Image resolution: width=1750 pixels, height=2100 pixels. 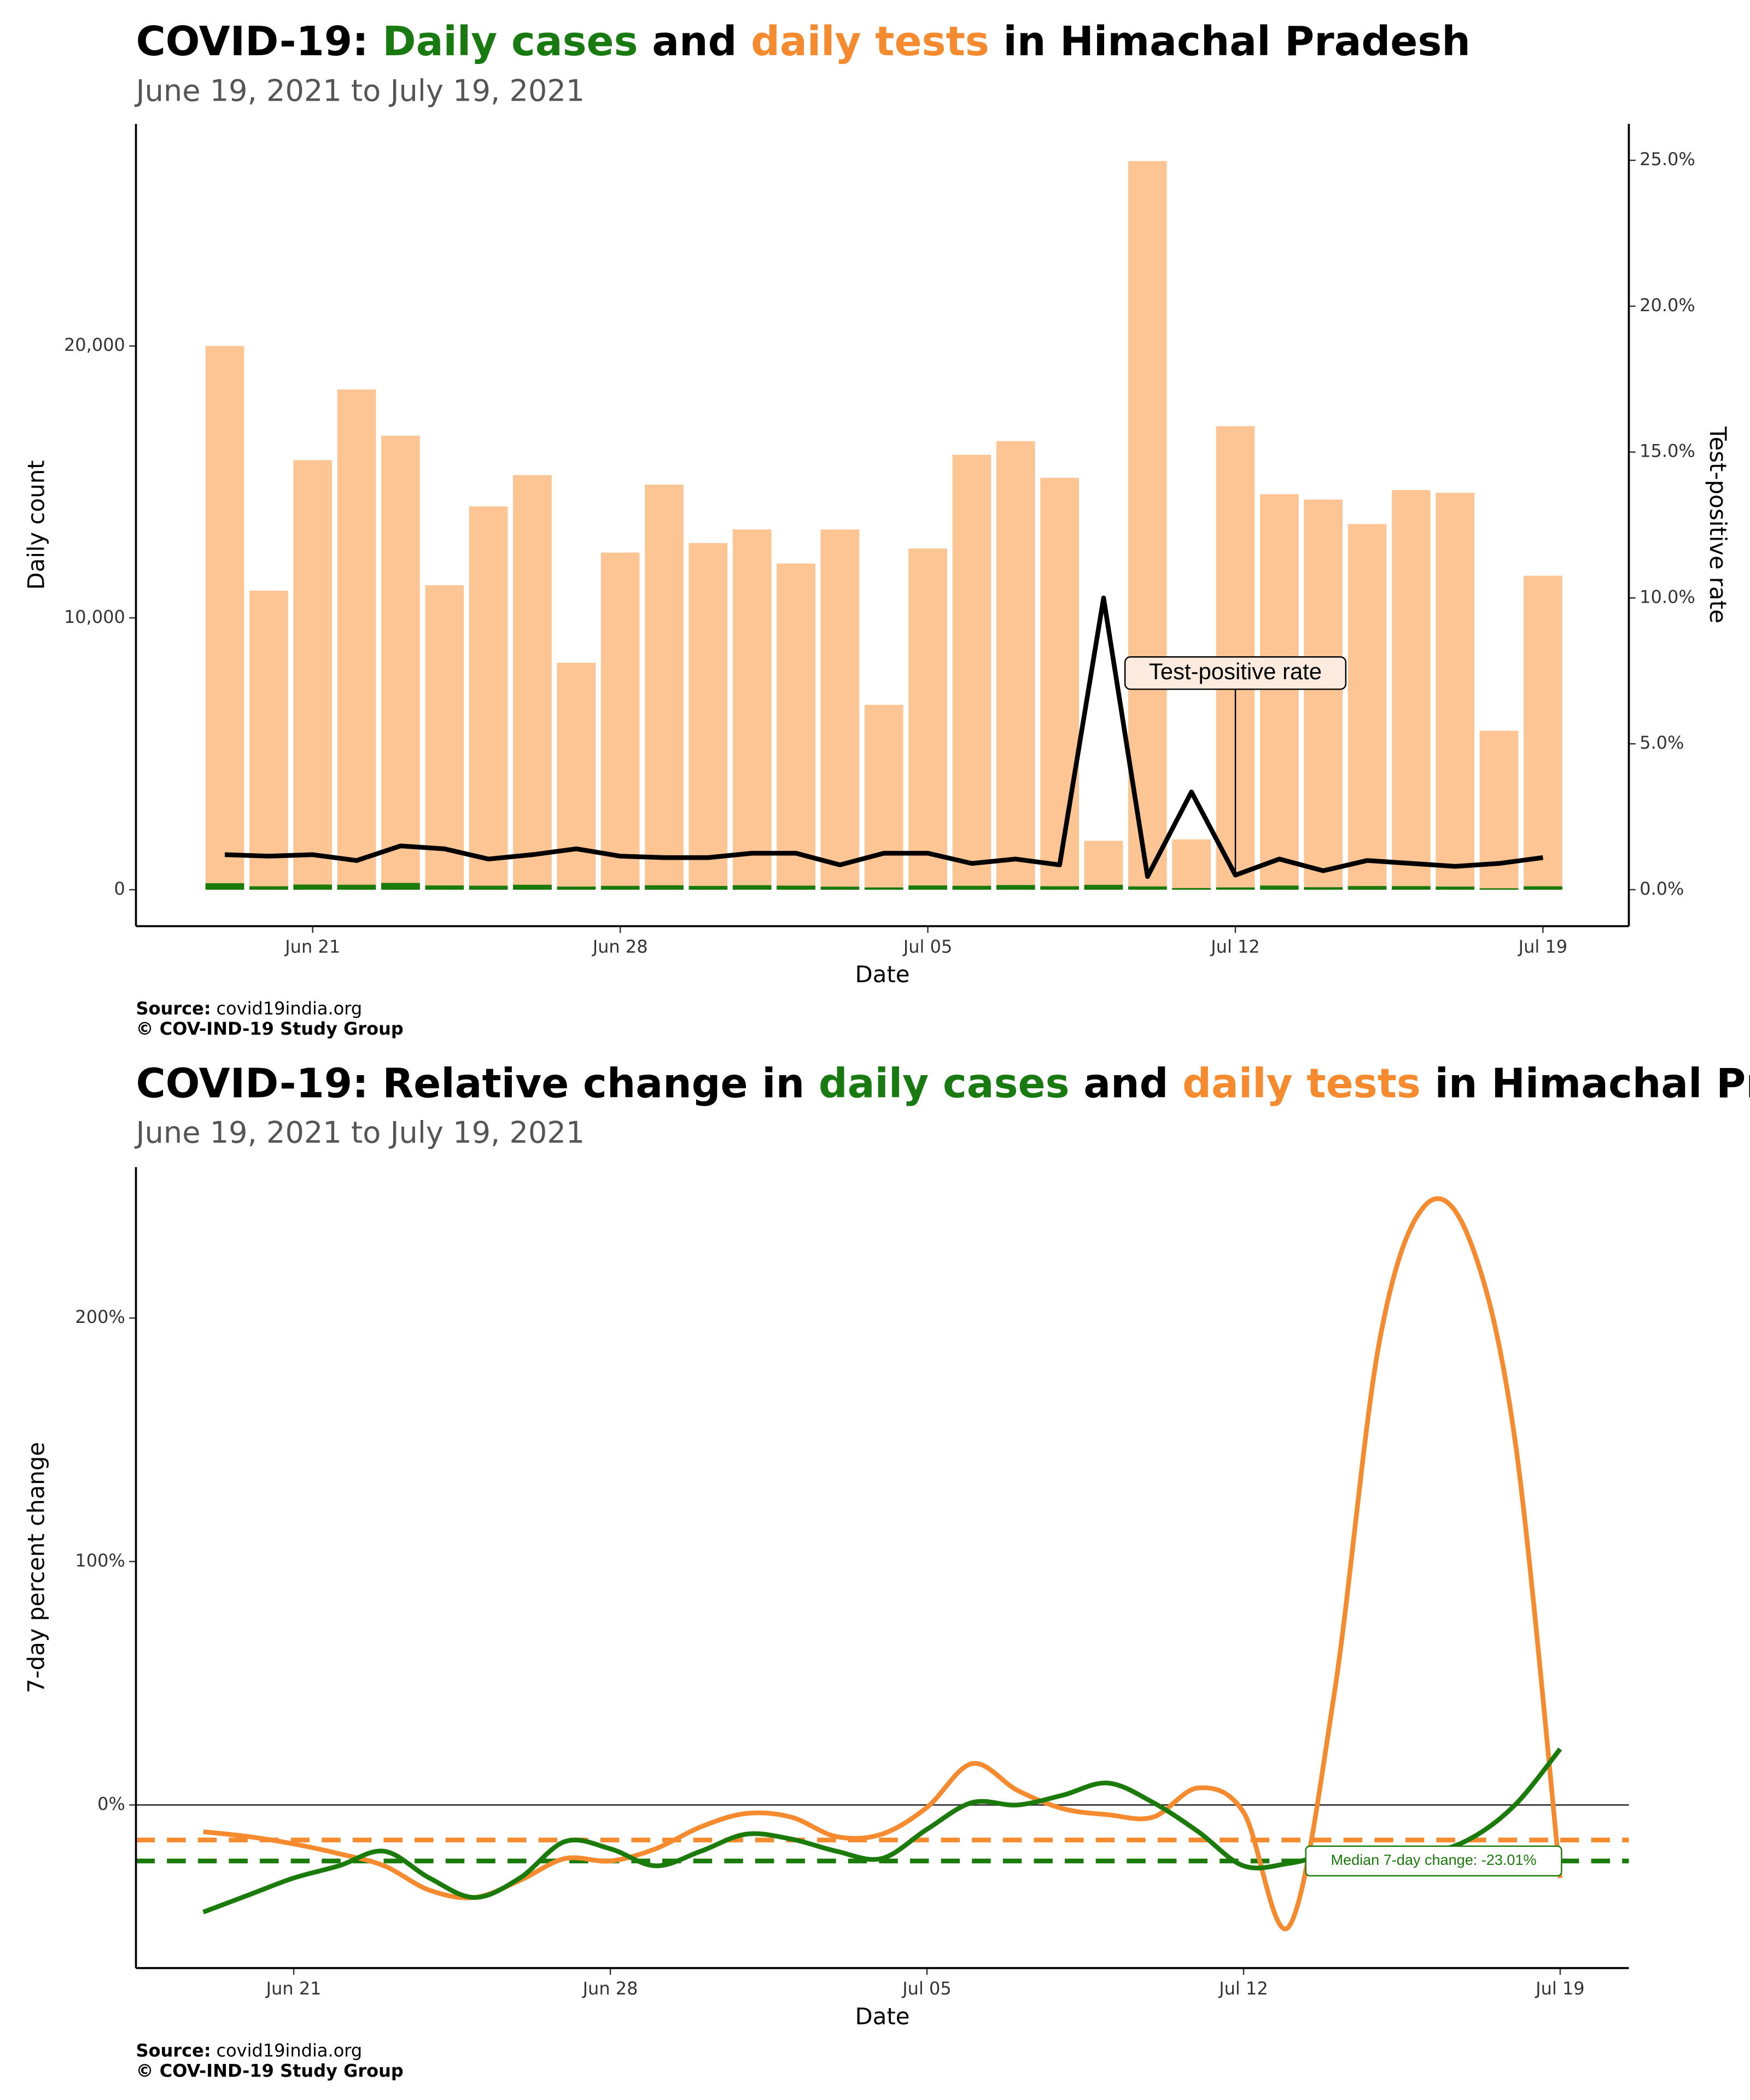 I want to click on y-tick-label: 20,000, so click(x=94, y=345).